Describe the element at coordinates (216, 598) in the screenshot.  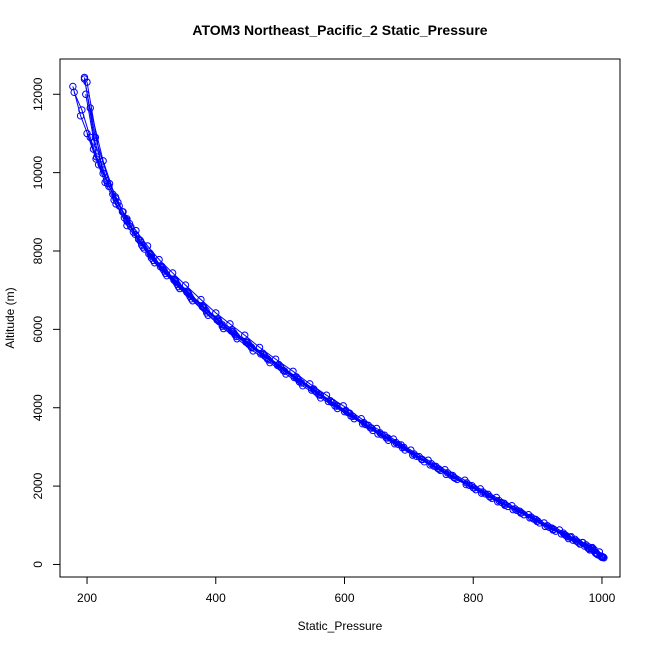
I see `x-tick-label: 400` at that location.